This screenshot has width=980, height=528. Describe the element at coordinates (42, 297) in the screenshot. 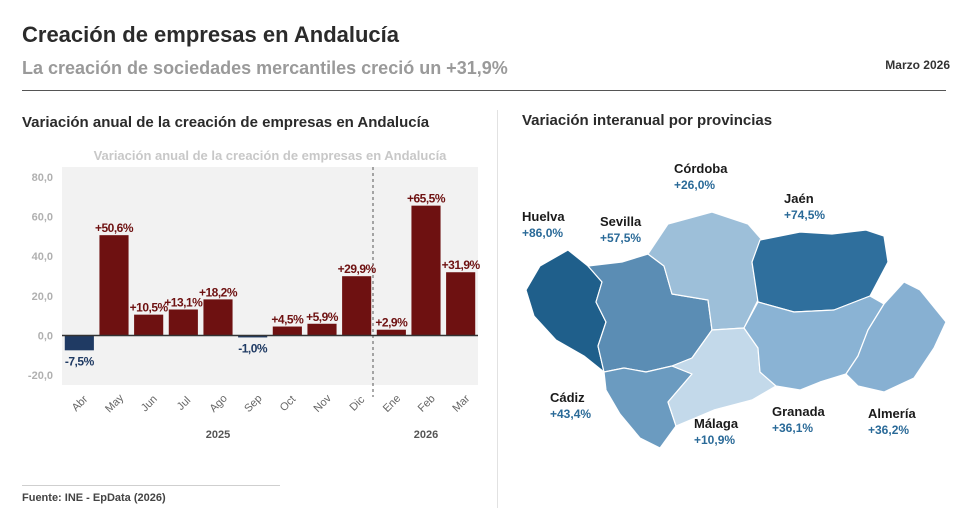

I see `y-tick-label: 20,0` at that location.